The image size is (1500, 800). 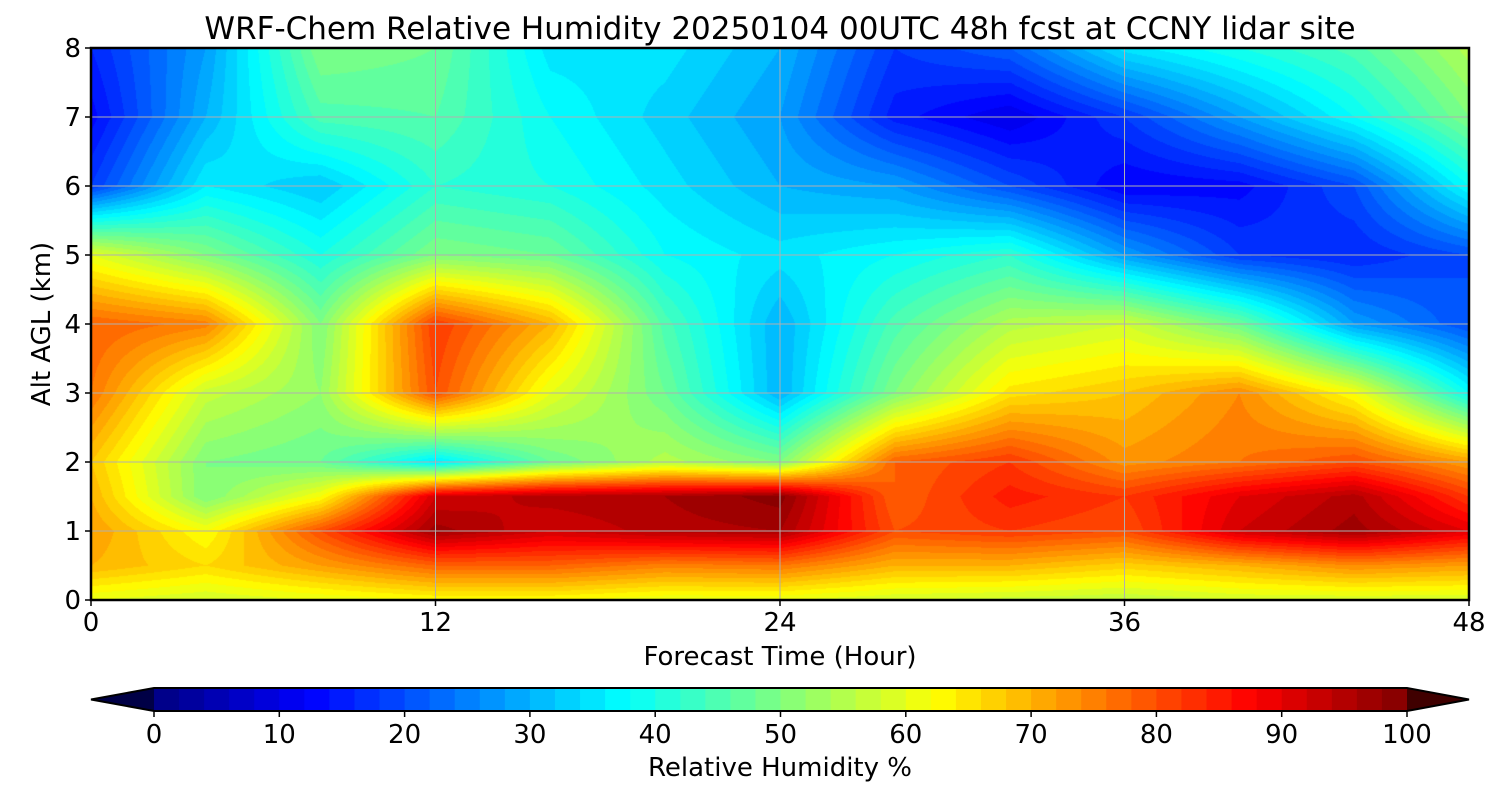 What do you see at coordinates (1156, 735) in the screenshot?
I see `colorbar-tick-label: 80` at bounding box center [1156, 735].